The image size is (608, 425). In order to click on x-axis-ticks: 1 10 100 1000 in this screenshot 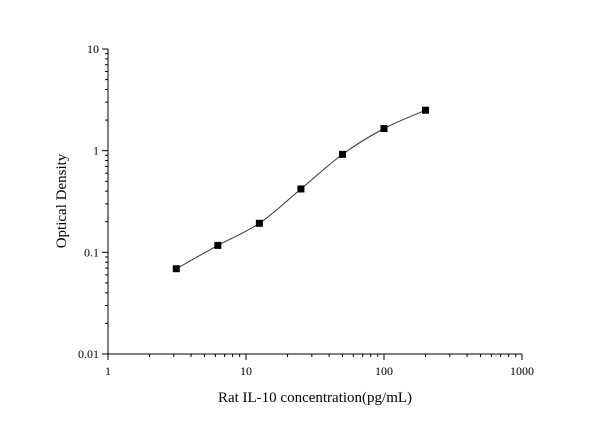, I will do `click(319, 366)`.